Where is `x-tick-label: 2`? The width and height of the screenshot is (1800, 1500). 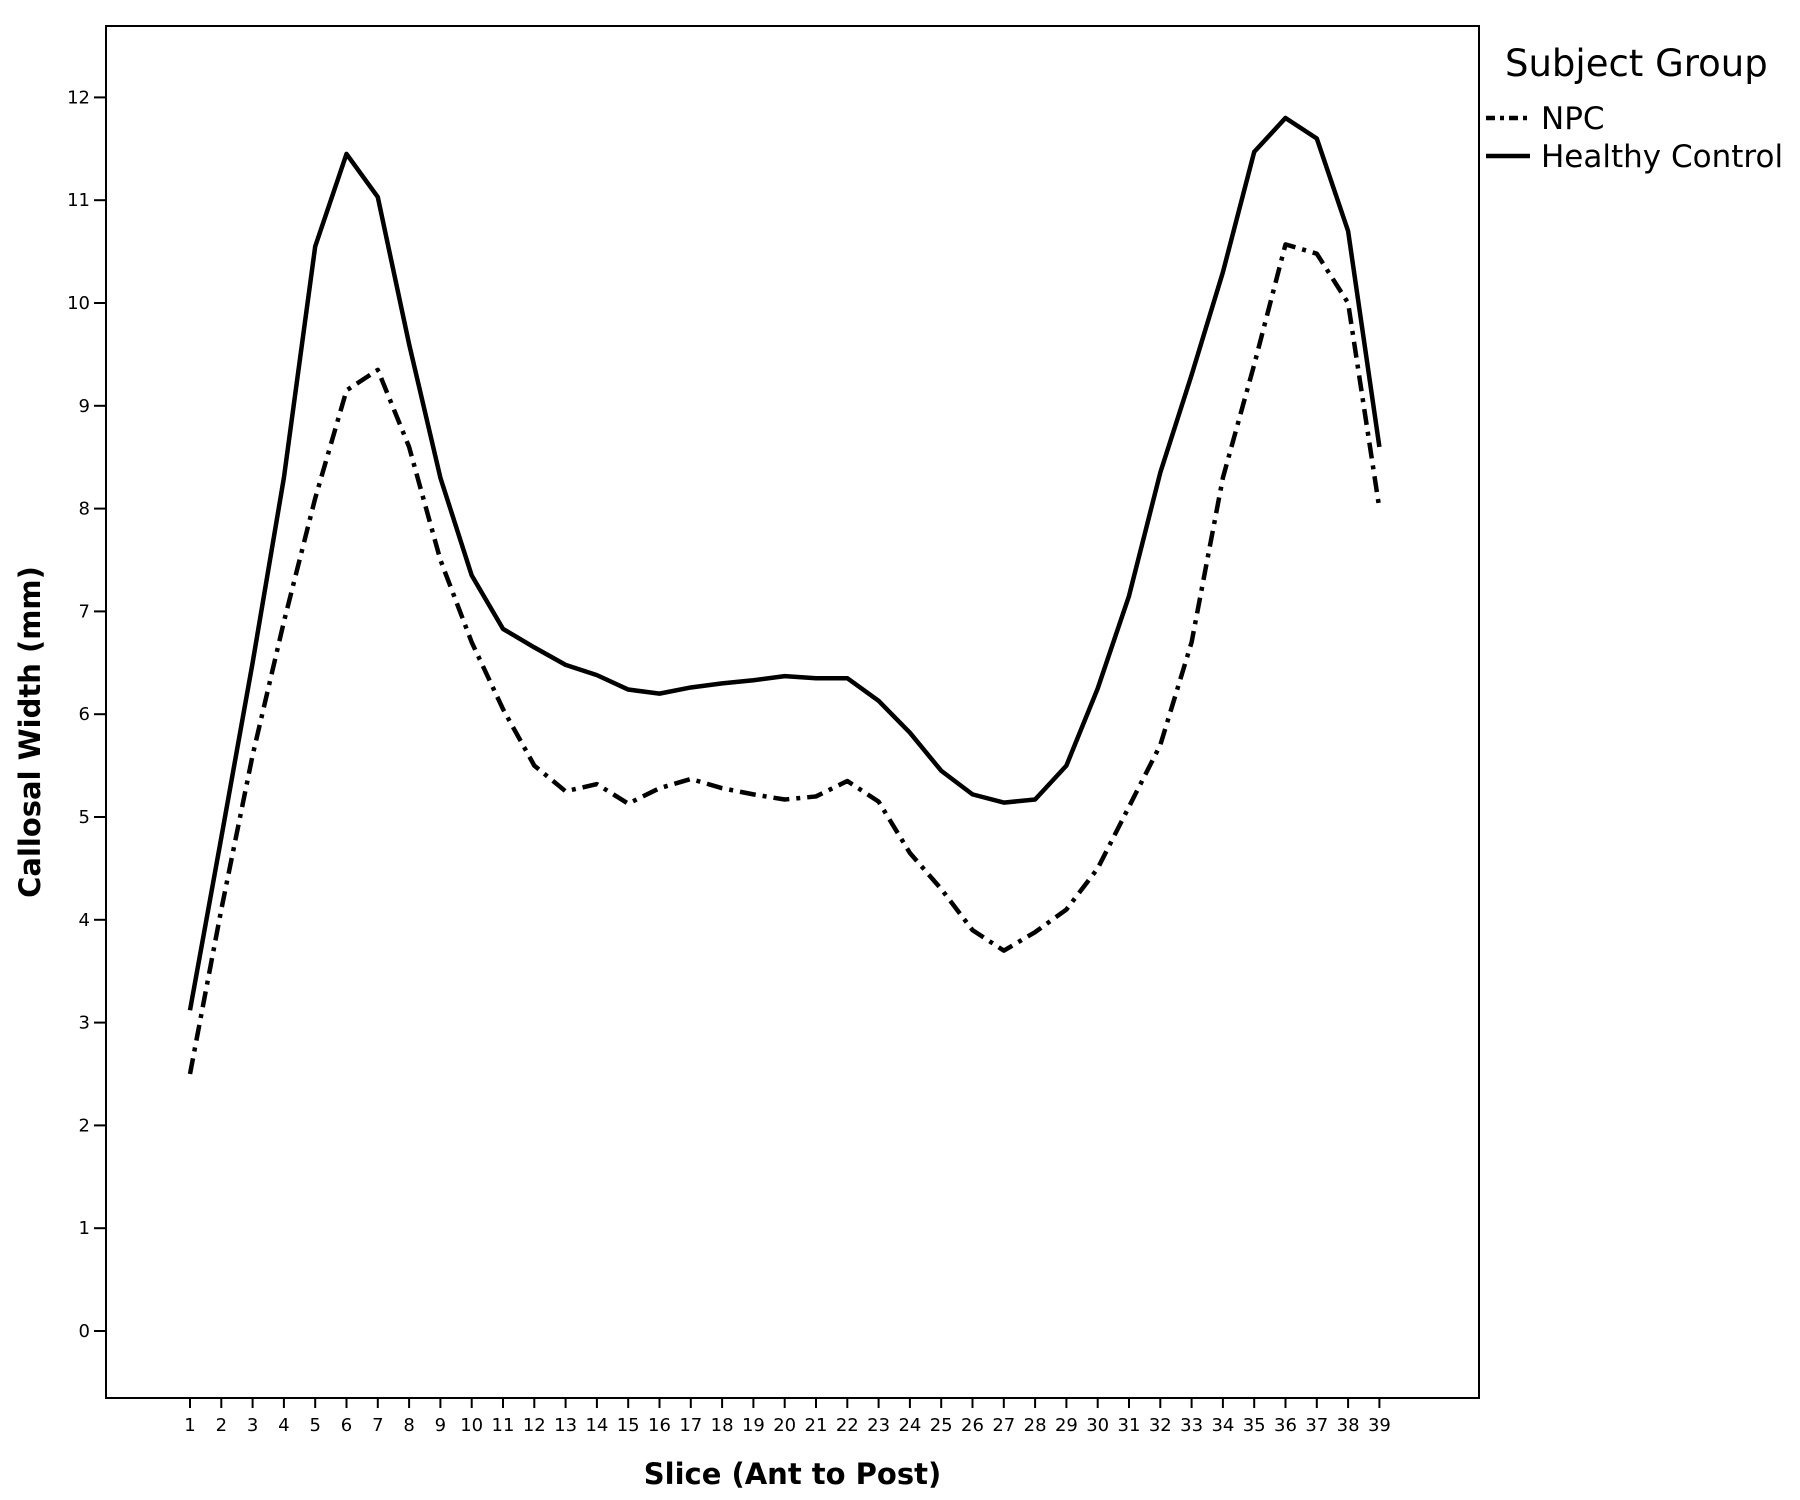 x-tick-label: 2 is located at coordinates (221, 1425).